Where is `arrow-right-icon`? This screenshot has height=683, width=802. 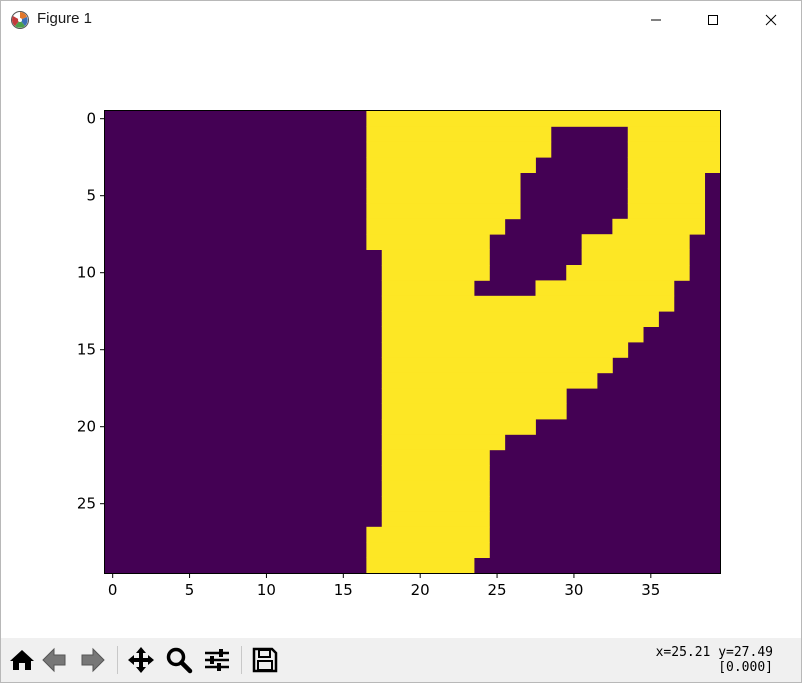
arrow-right-icon is located at coordinates (93, 660).